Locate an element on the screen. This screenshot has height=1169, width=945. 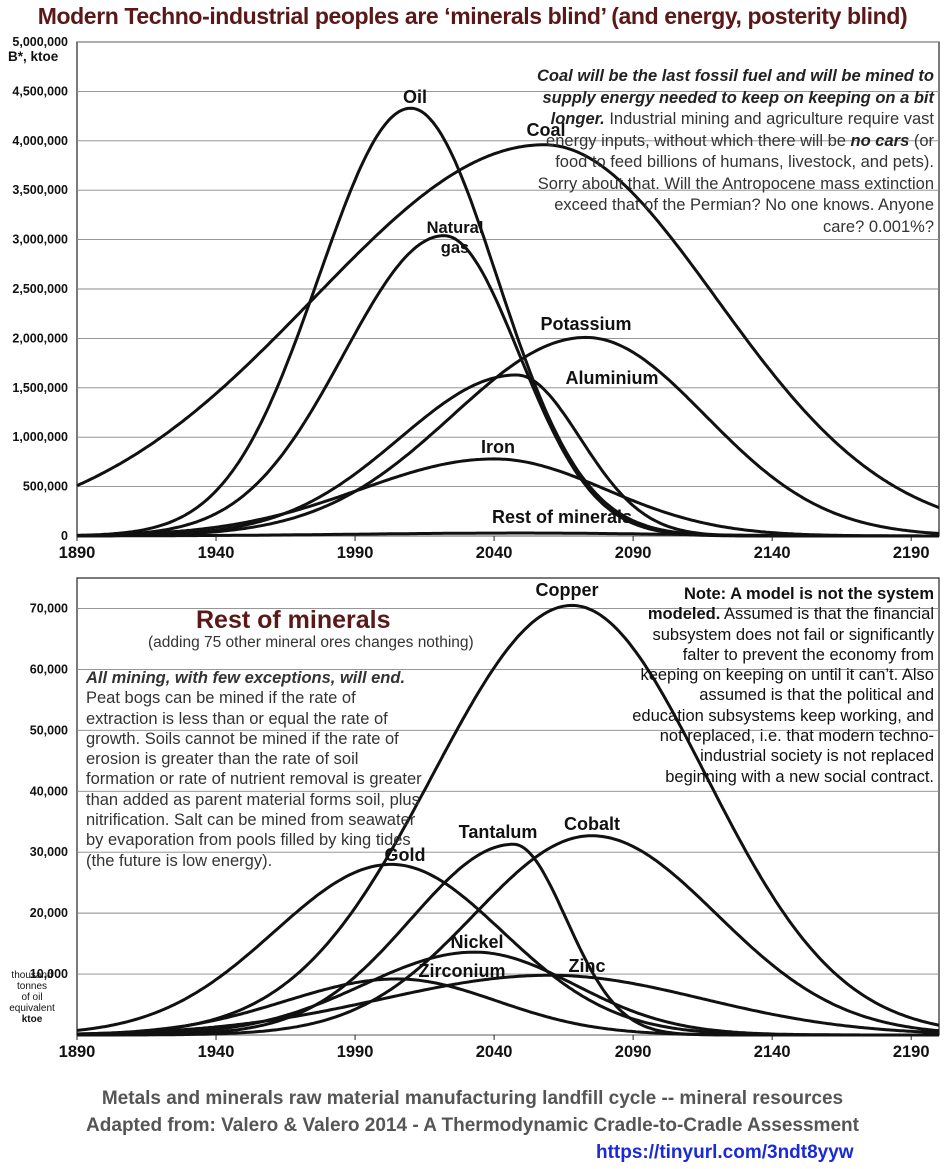
y-axis-label: B*, ktoe is located at coordinates (33, 56).